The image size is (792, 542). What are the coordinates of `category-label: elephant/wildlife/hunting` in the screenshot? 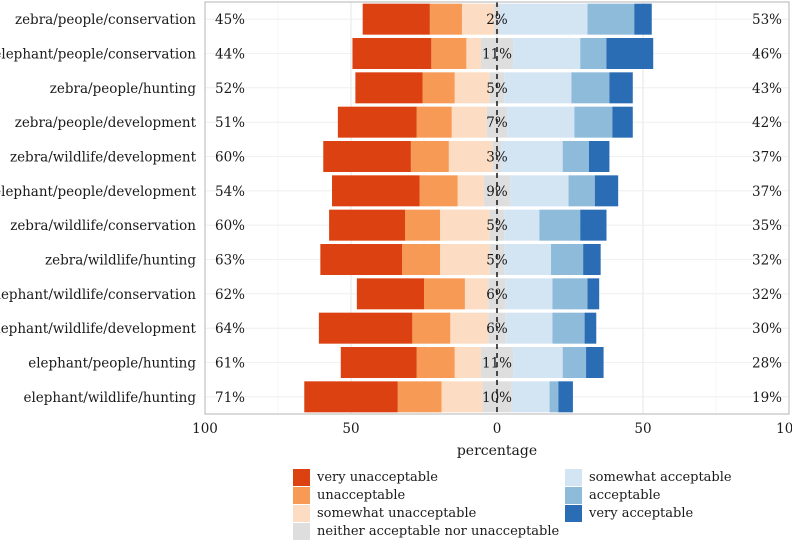 It's located at (109, 398).